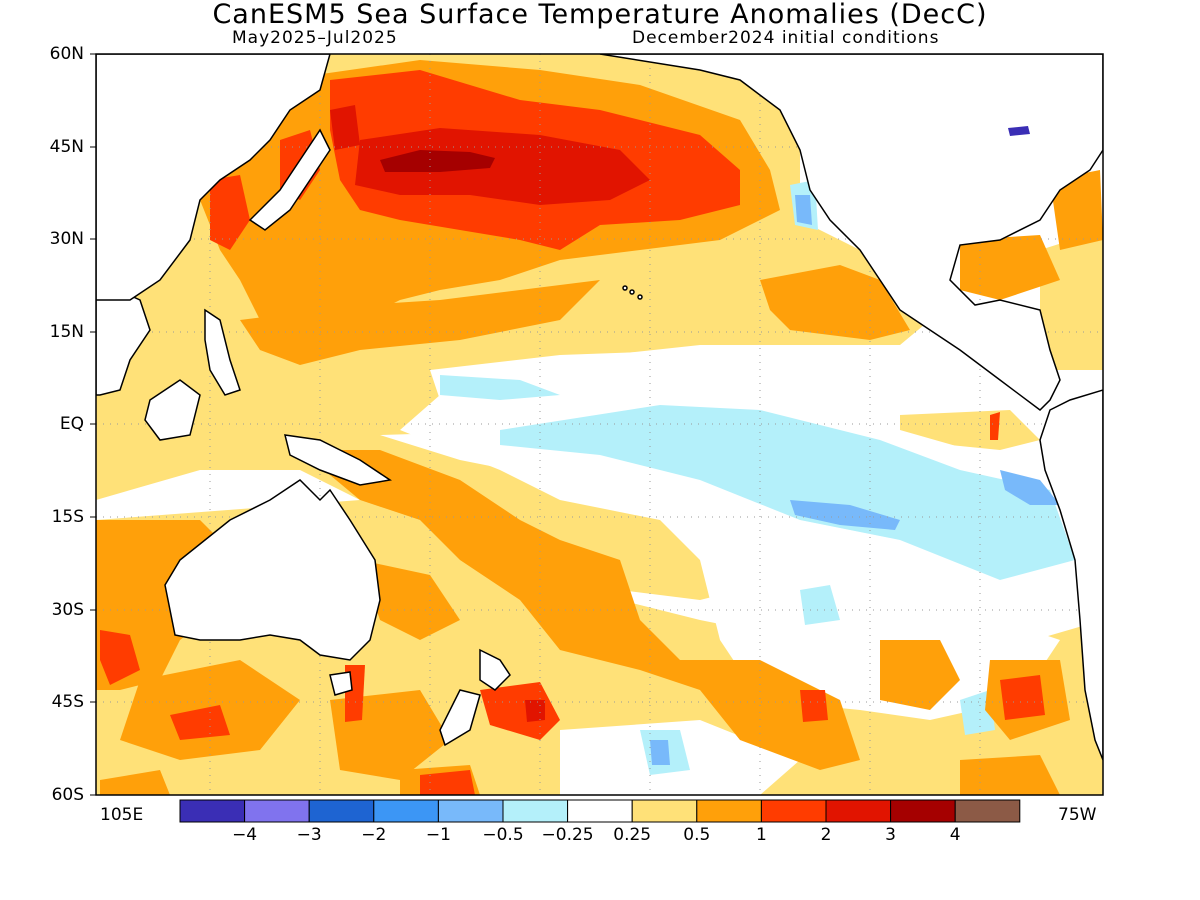 The width and height of the screenshot is (1200, 900). Describe the element at coordinates (93, 424) in the screenshot. I see `lat-ticks` at that location.